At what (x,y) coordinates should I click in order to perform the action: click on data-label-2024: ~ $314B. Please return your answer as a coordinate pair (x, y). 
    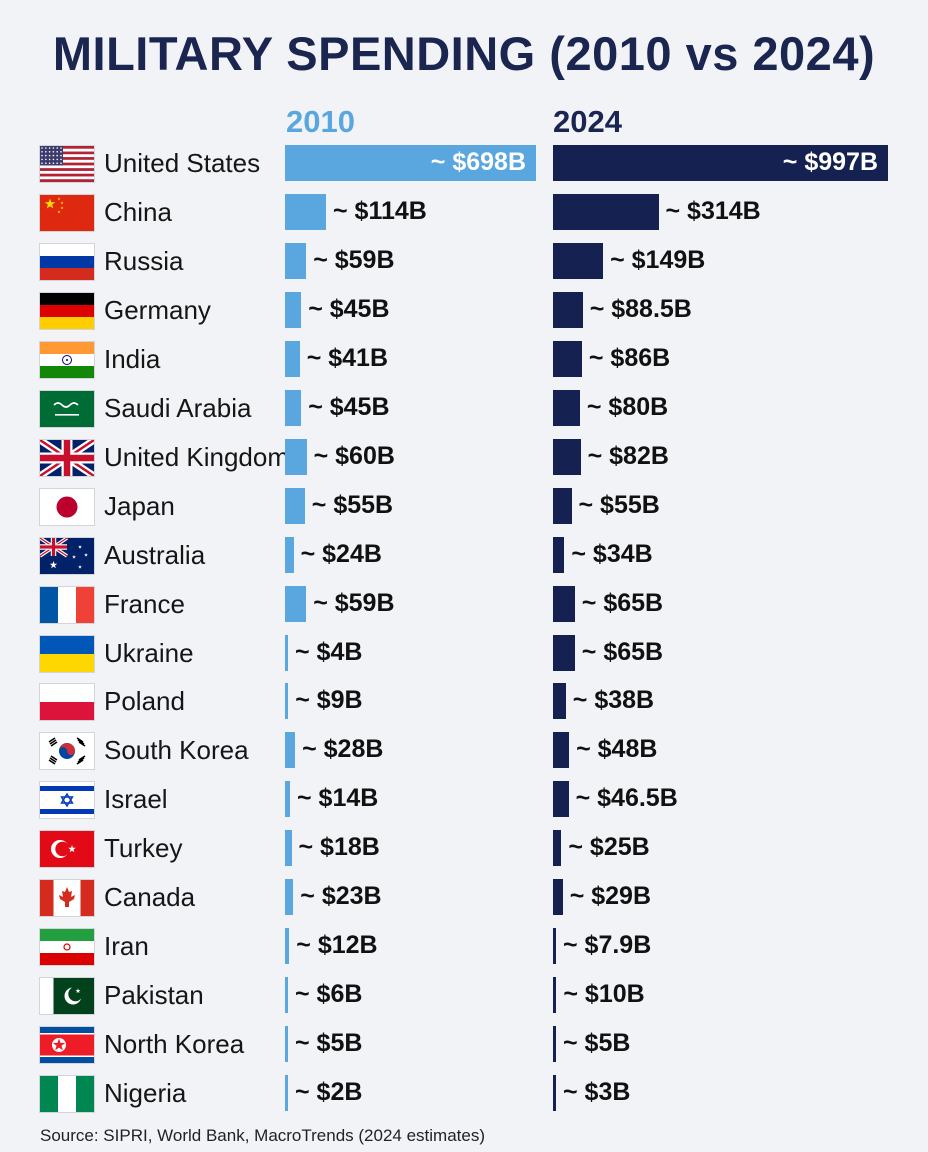
    Looking at the image, I should click on (713, 210).